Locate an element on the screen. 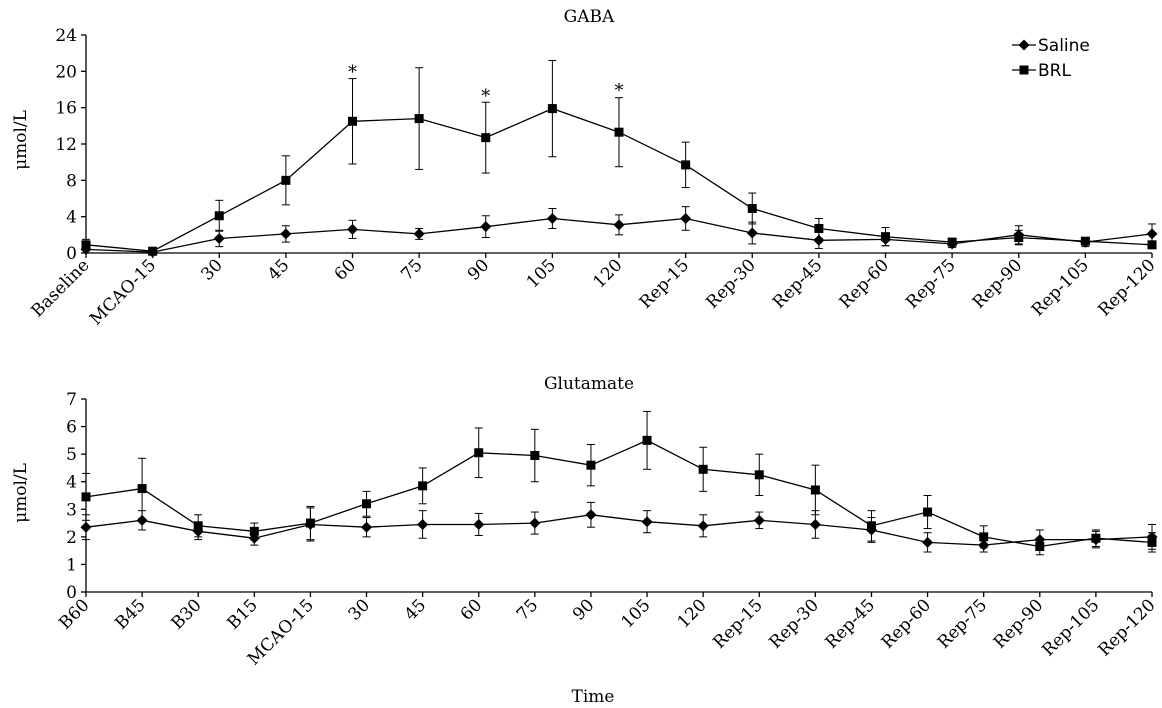 Image resolution: width=1162 pixels, height=708 pixels. legend-item-saline: Saline is located at coordinates (1051, 46).